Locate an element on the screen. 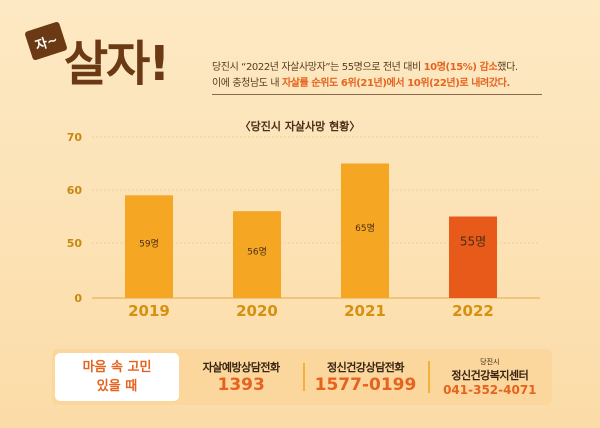 The image size is (600, 428). y-tick-label: 70 is located at coordinates (75, 137).